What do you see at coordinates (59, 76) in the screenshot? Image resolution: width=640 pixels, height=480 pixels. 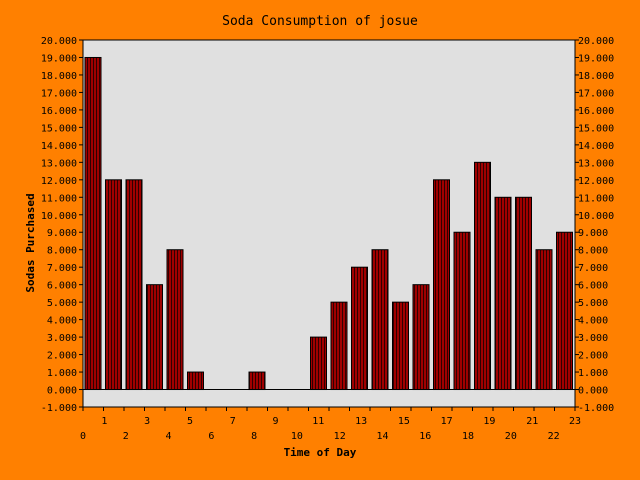 I see `y-tick-label-left: 18.000` at bounding box center [59, 76].